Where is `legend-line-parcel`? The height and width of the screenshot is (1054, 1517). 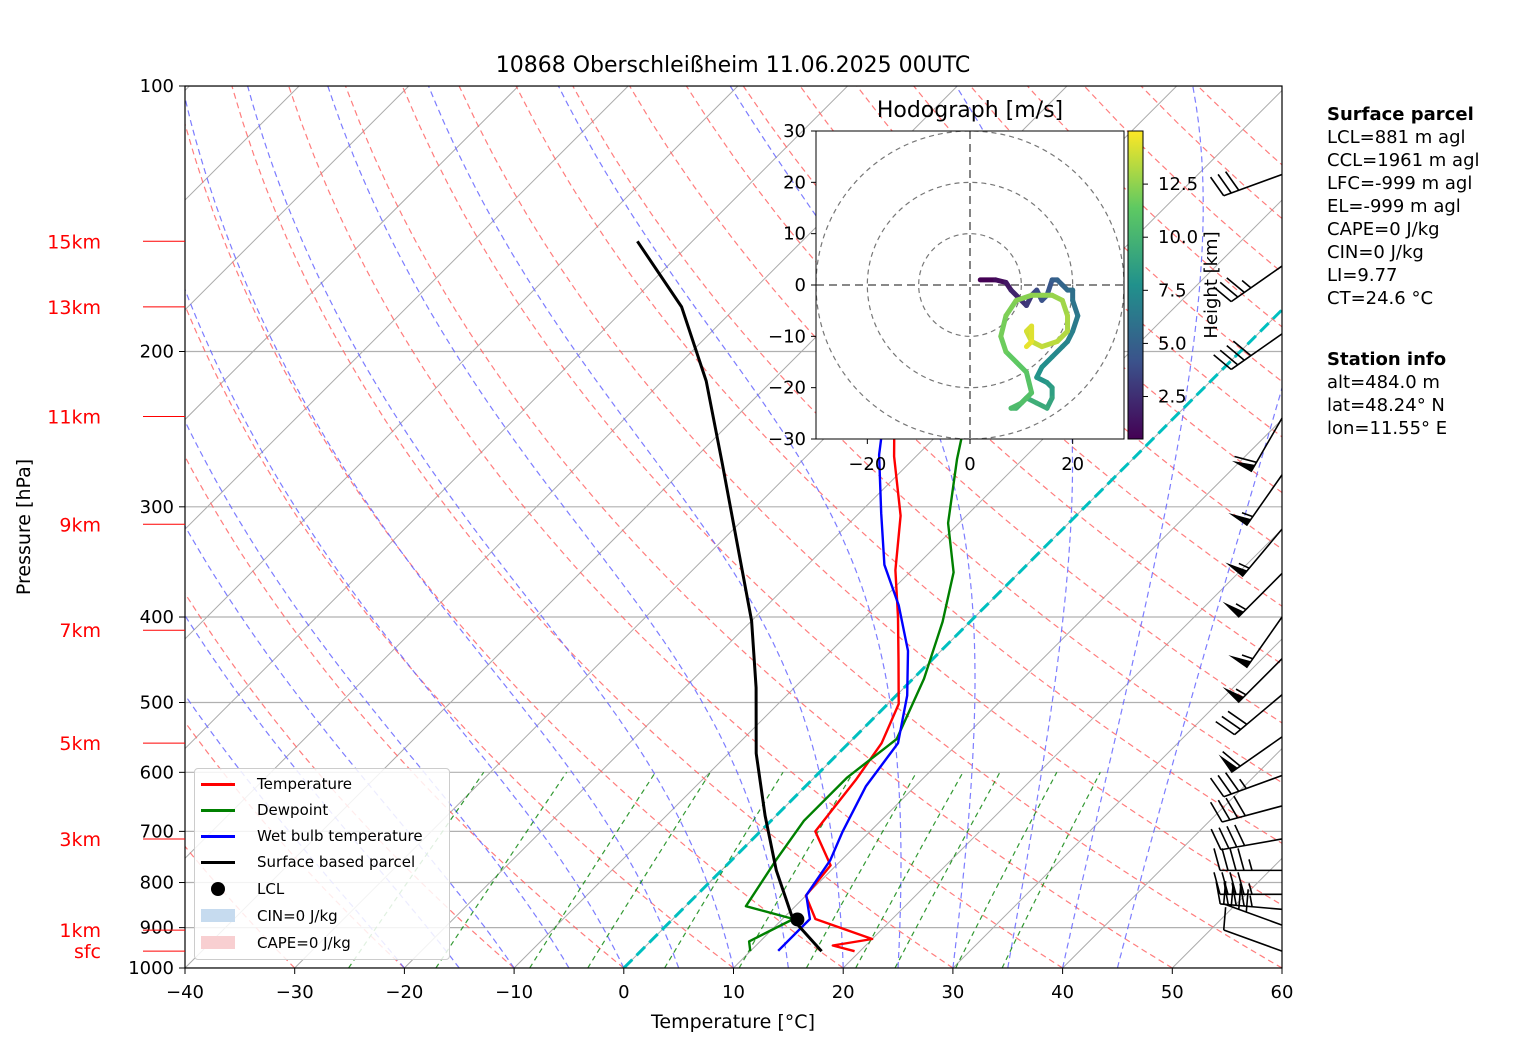 legend-line-parcel is located at coordinates (218, 862).